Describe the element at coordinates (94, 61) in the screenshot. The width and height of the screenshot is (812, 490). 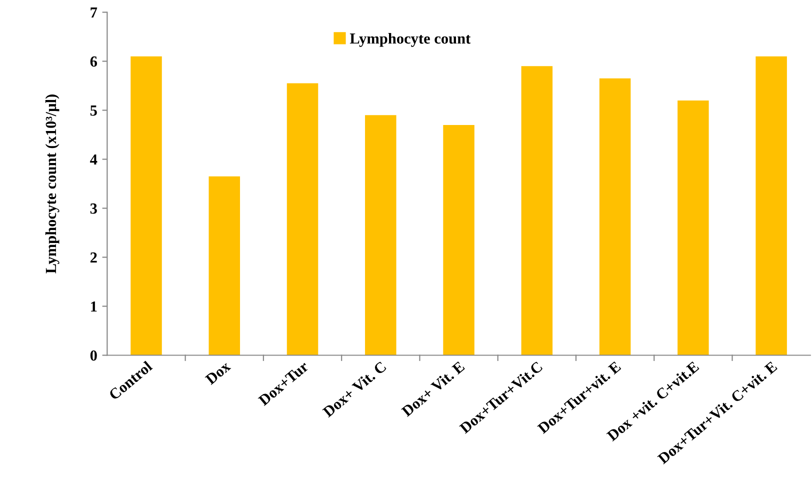
I see `y-tick-label: 6` at that location.